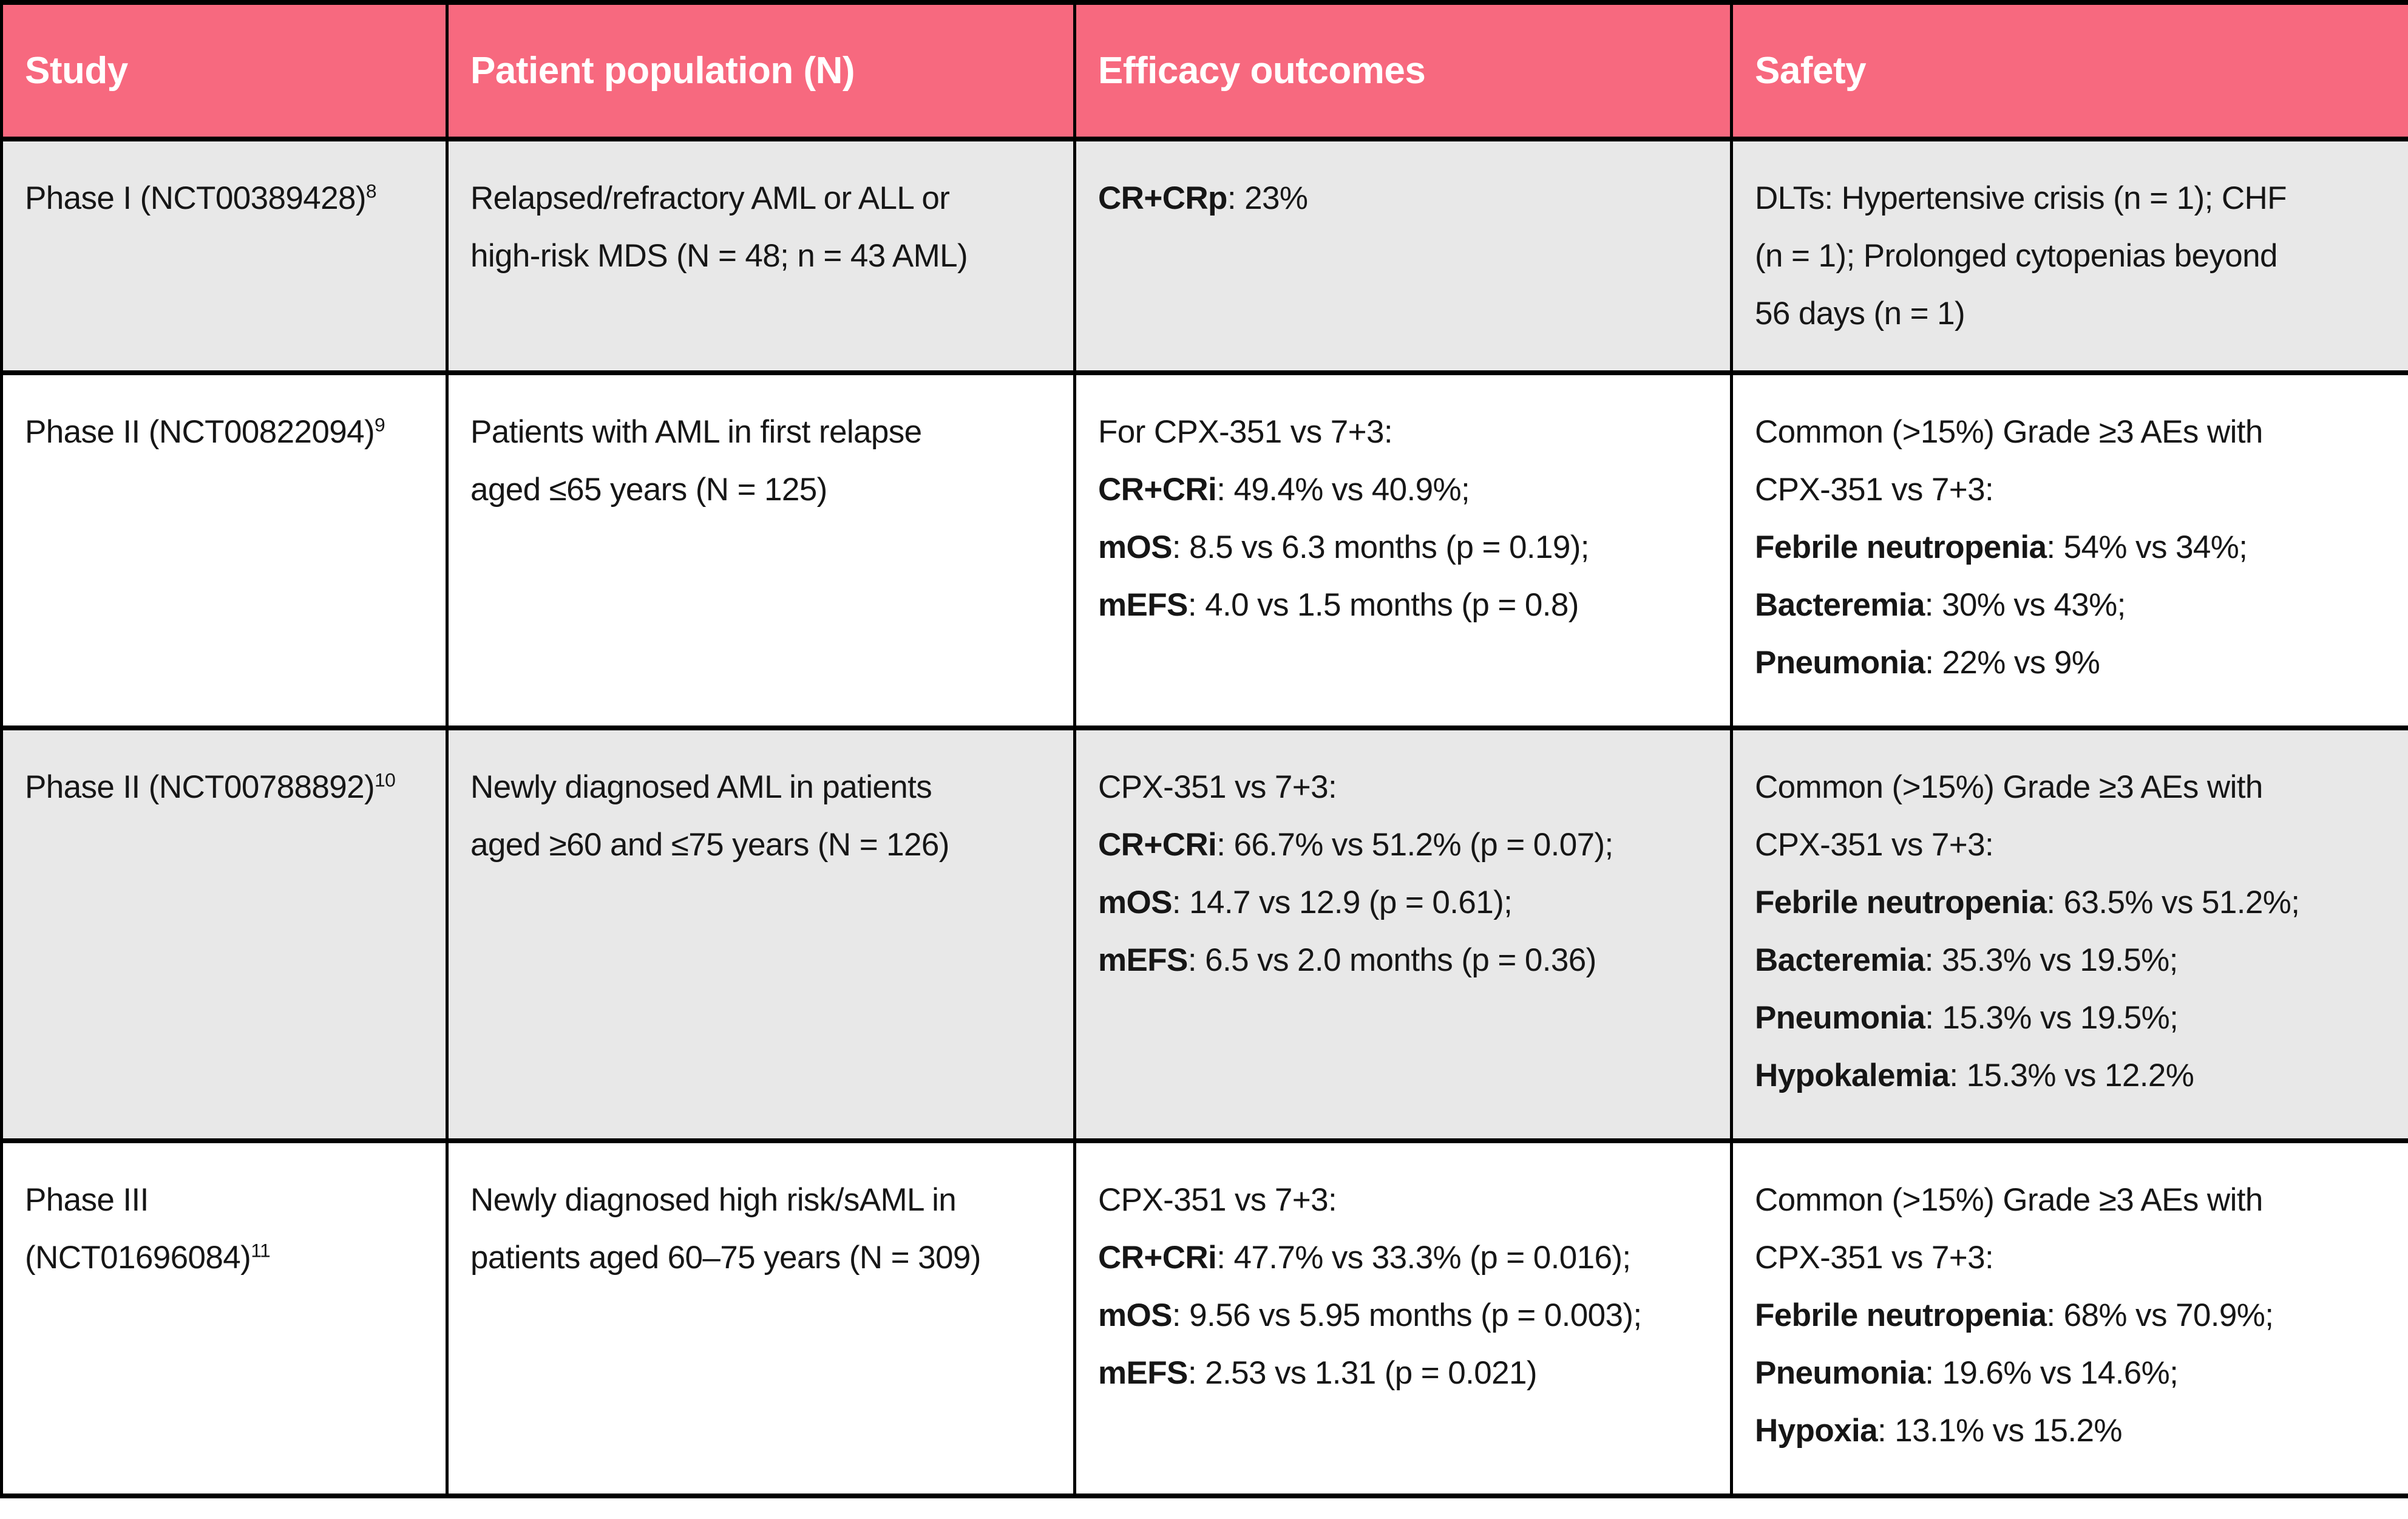  What do you see at coordinates (225, 1318) in the screenshot?
I see `cell-study: Phase III (NCT01696084)11` at bounding box center [225, 1318].